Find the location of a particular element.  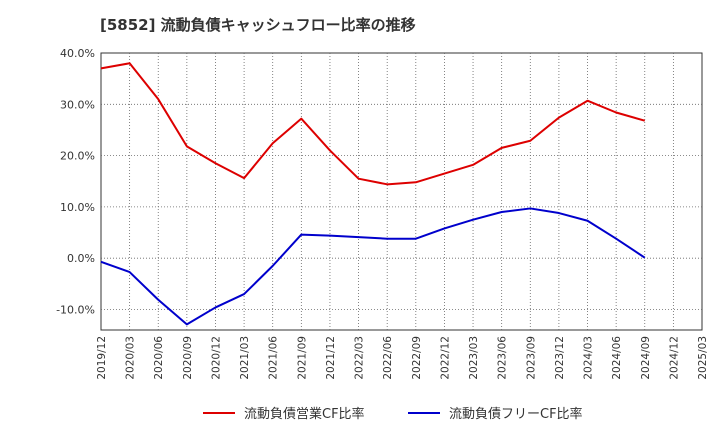

x-tick-label: 2024/09 is located at coordinates (646, 358).